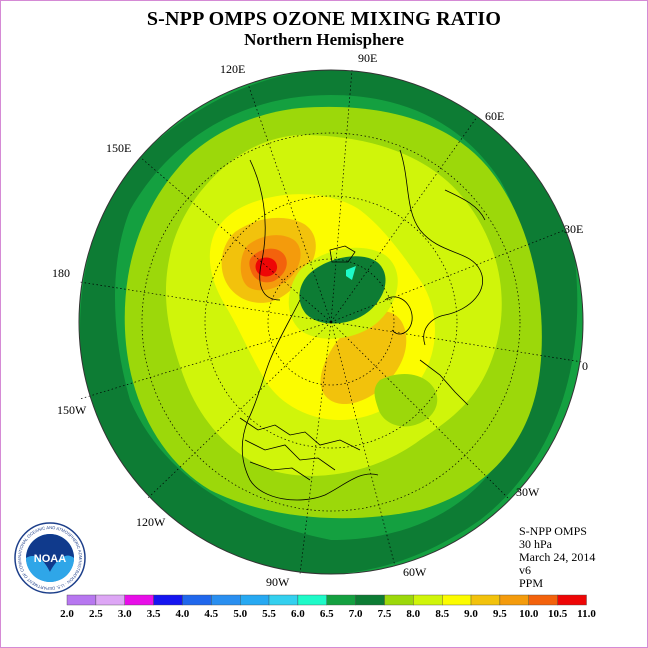 This screenshot has width=648, height=648. I want to click on lon-label-60w: 60W, so click(415, 572).